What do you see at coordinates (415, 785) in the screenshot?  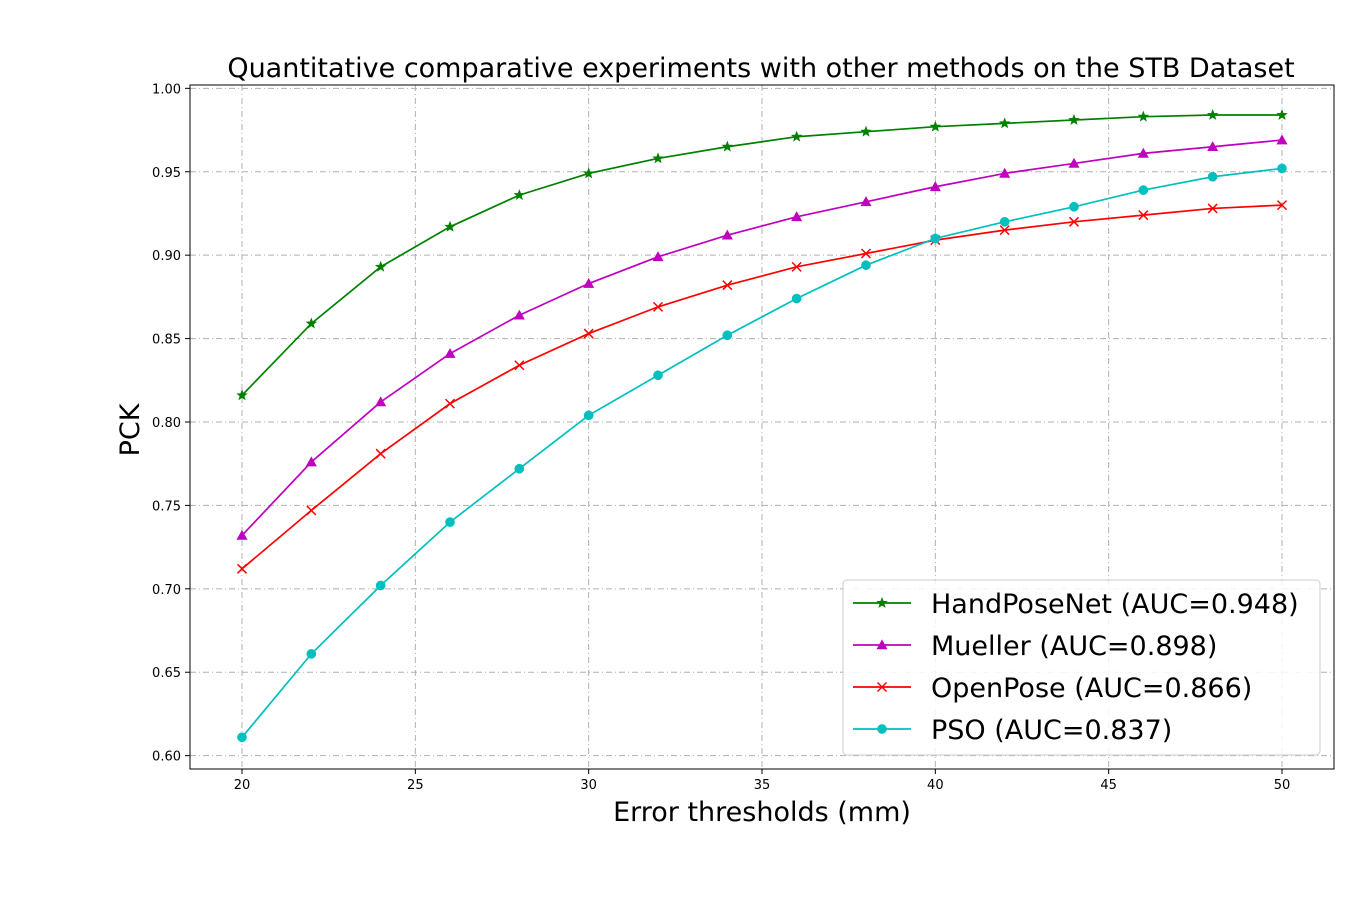 I see `x-tick-label: 25` at bounding box center [415, 785].